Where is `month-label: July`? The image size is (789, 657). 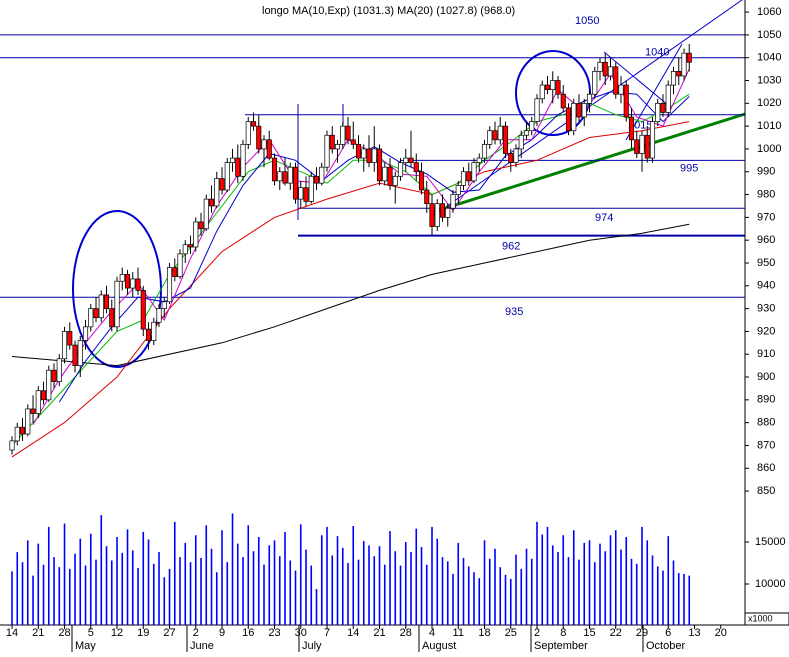
month-label: July is located at coordinates (312, 646).